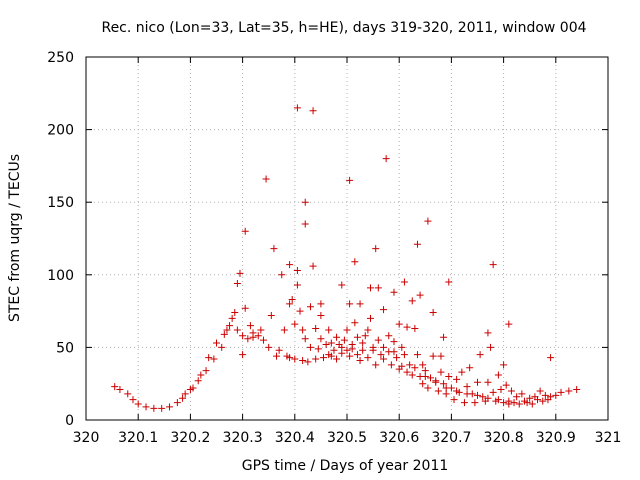 The width and height of the screenshot is (640, 480). Describe the element at coordinates (504, 438) in the screenshot. I see `x-tick-label: 320.8` at that location.